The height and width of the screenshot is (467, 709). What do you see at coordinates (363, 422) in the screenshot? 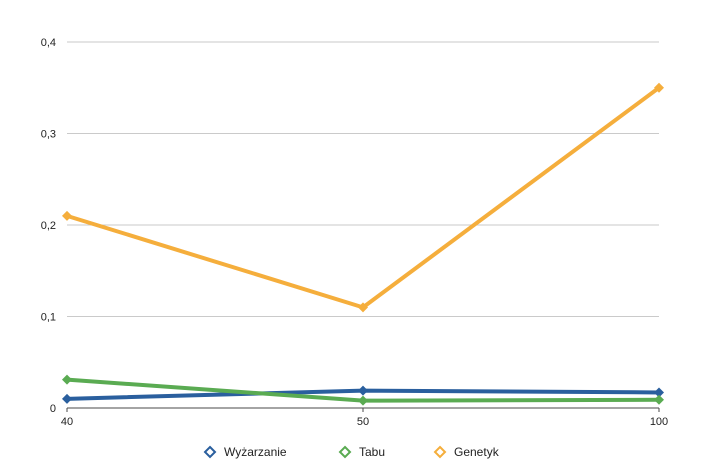
I see `x-tick-label: 50` at bounding box center [363, 422].